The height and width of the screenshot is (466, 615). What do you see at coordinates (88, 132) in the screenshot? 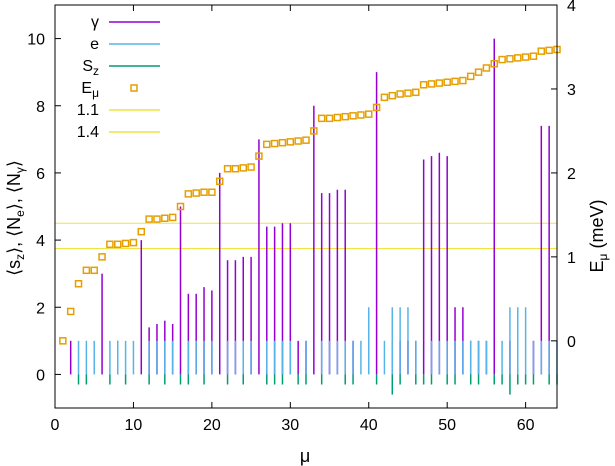
I see `legend-label: 1.4` at bounding box center [88, 132].